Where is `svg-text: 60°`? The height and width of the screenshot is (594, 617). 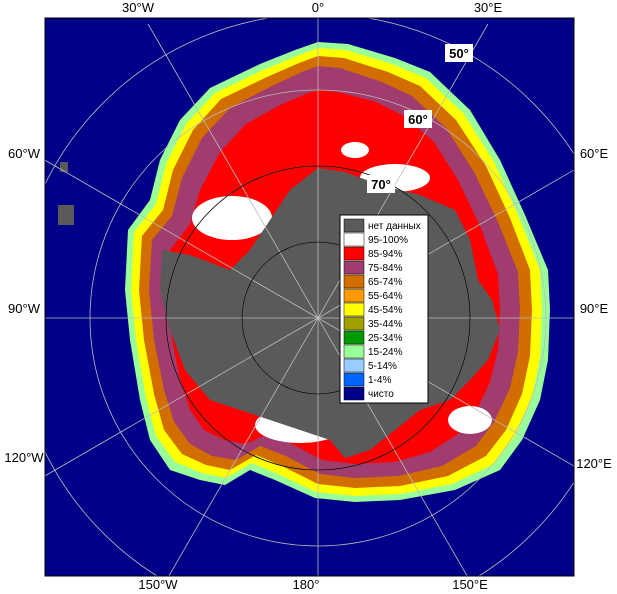 svg-text: 60° is located at coordinates (418, 119).